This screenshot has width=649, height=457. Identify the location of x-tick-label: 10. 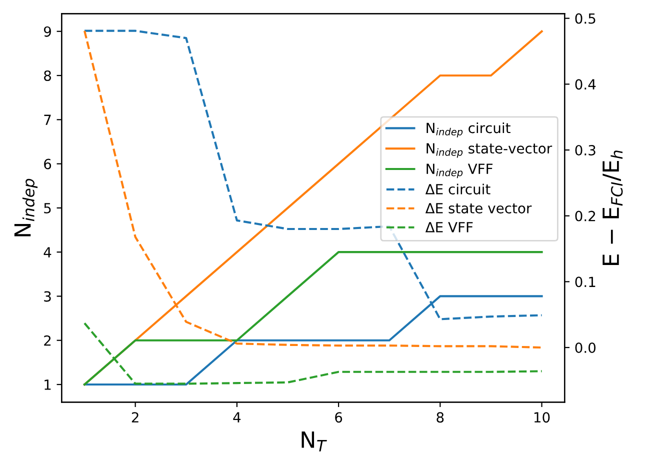
(542, 417).